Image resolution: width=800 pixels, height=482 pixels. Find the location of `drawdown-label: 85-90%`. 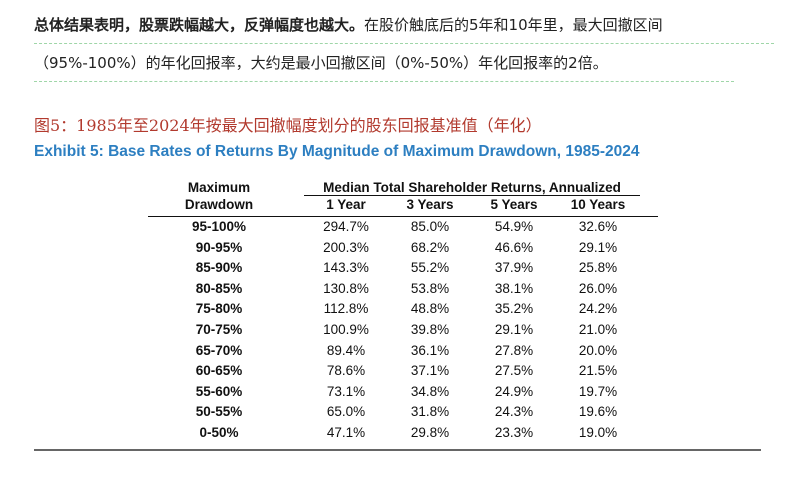

drawdown-label: 85-90% is located at coordinates (219, 268).